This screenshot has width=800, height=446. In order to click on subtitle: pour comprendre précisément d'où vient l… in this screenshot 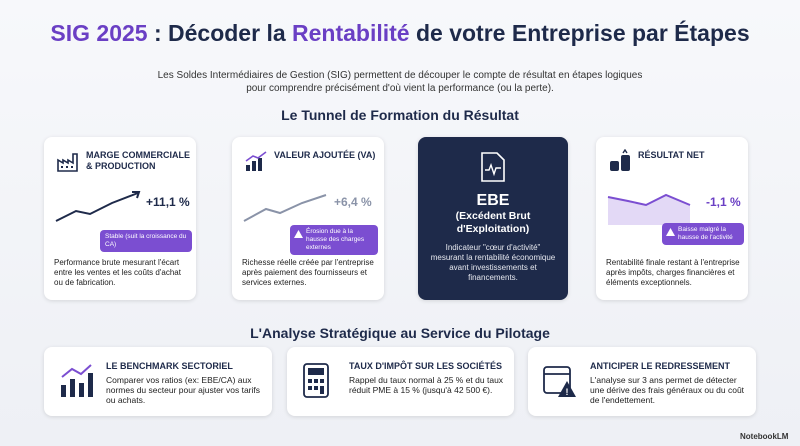, I will do `click(400, 88)`.